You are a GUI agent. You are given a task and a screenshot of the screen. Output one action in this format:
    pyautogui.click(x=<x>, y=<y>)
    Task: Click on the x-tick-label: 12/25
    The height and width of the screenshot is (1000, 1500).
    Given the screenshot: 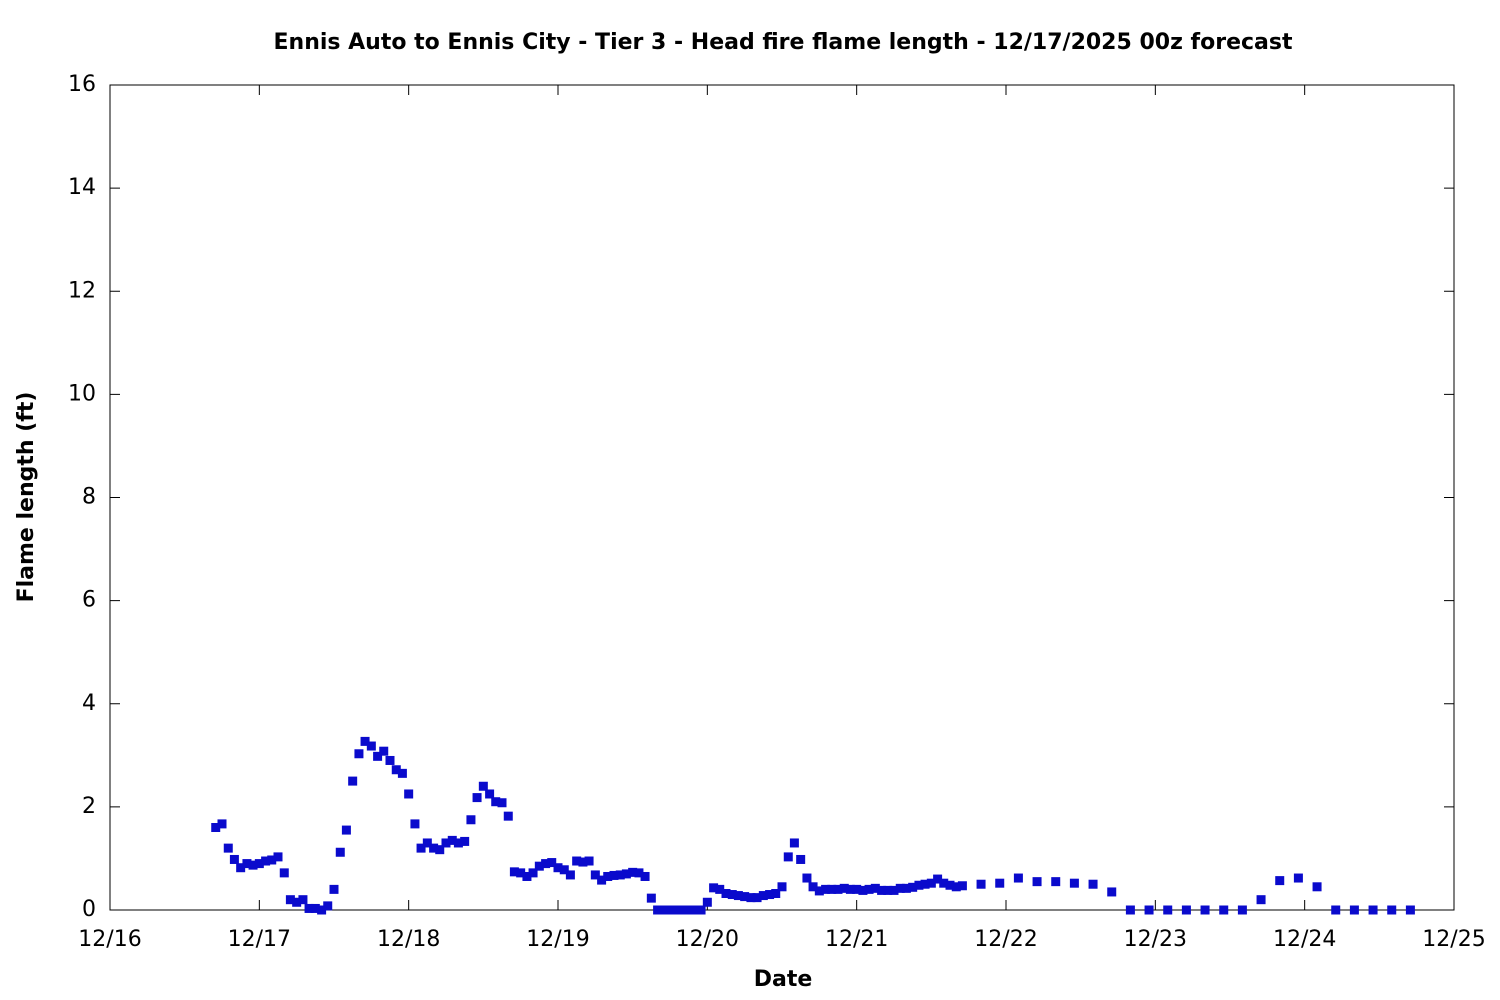 What is the action you would take?
    pyautogui.click(x=1453, y=939)
    